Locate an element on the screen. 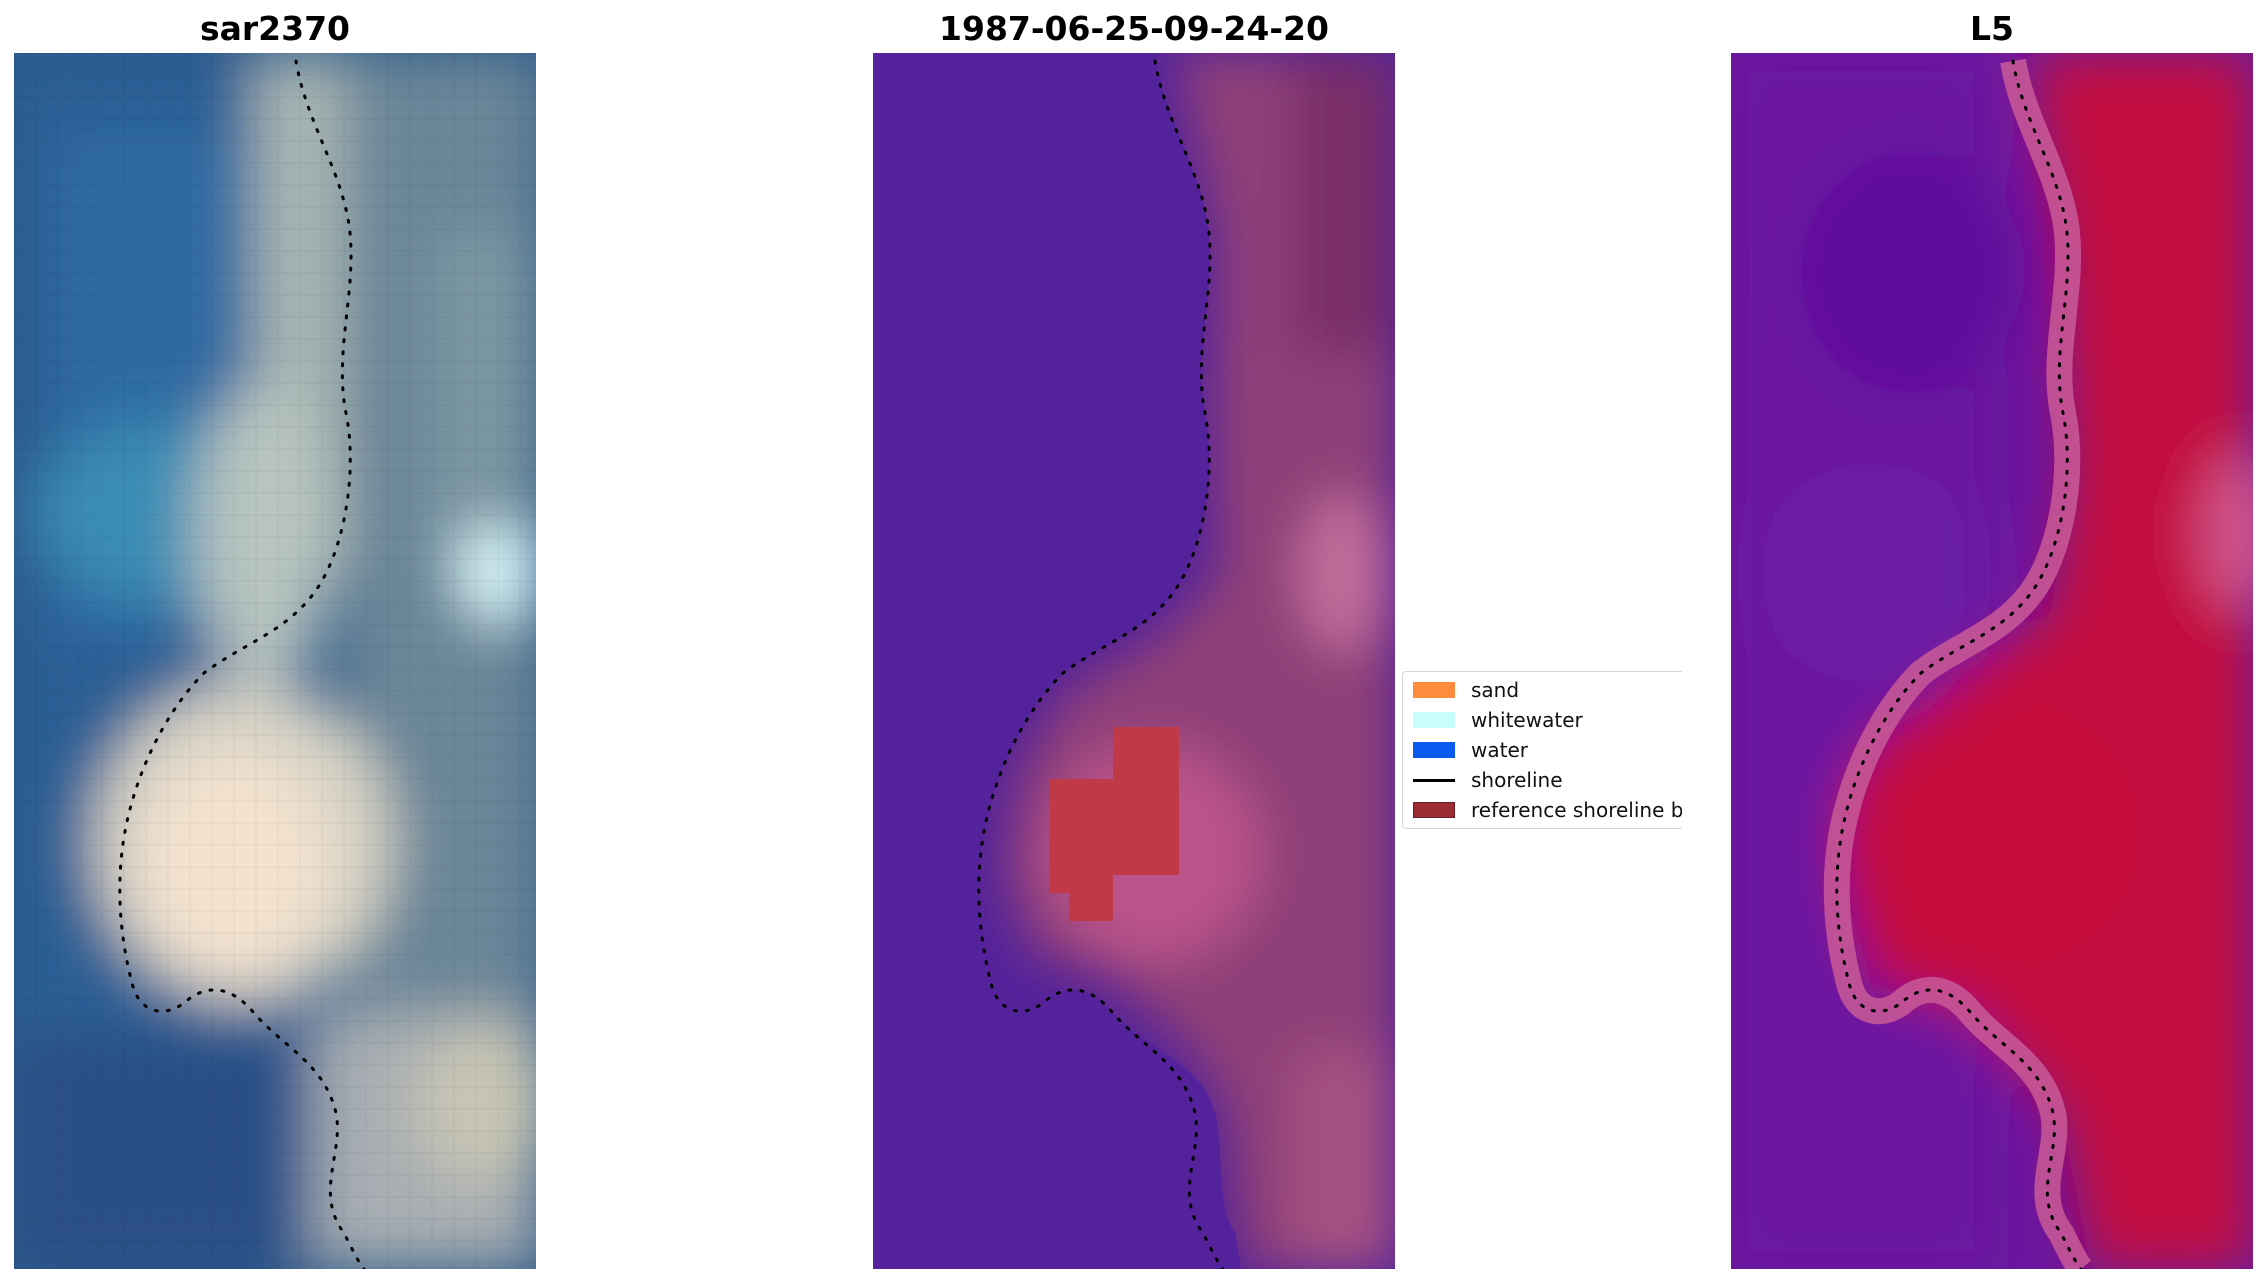  legend-item-shoreline: shoreline is located at coordinates (1488, 780).